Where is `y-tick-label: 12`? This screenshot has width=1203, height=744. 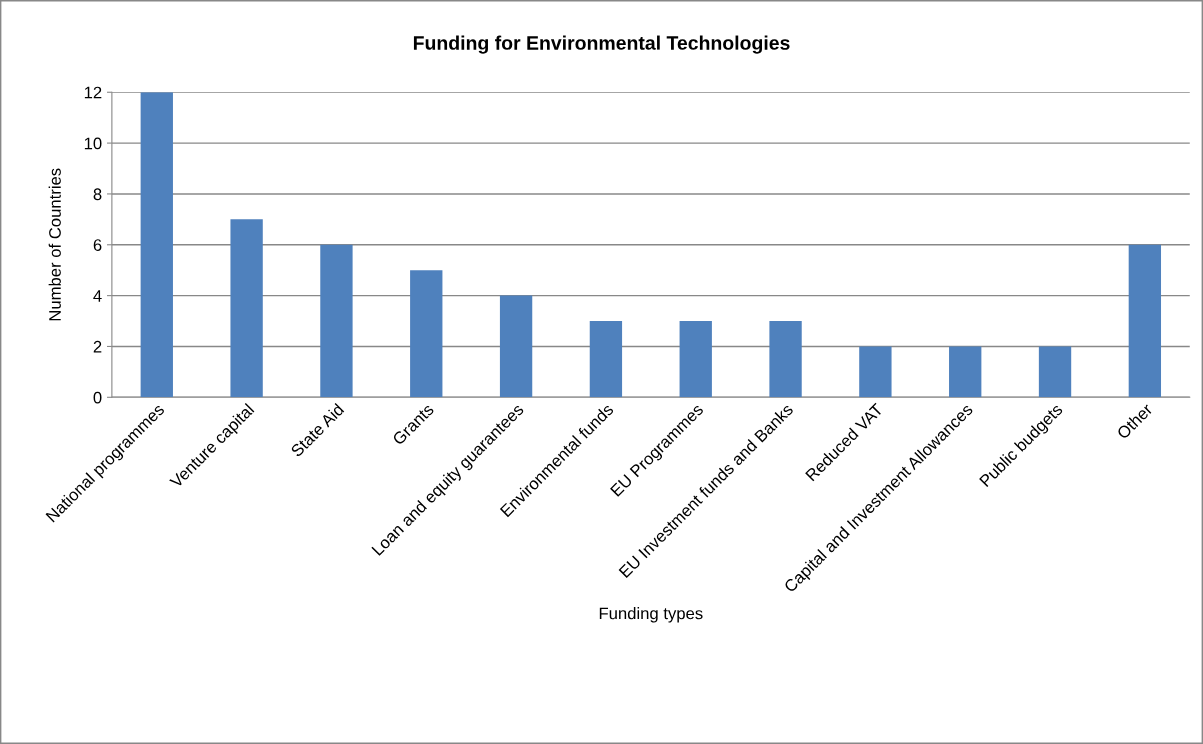
y-tick-label: 12 is located at coordinates (93, 92).